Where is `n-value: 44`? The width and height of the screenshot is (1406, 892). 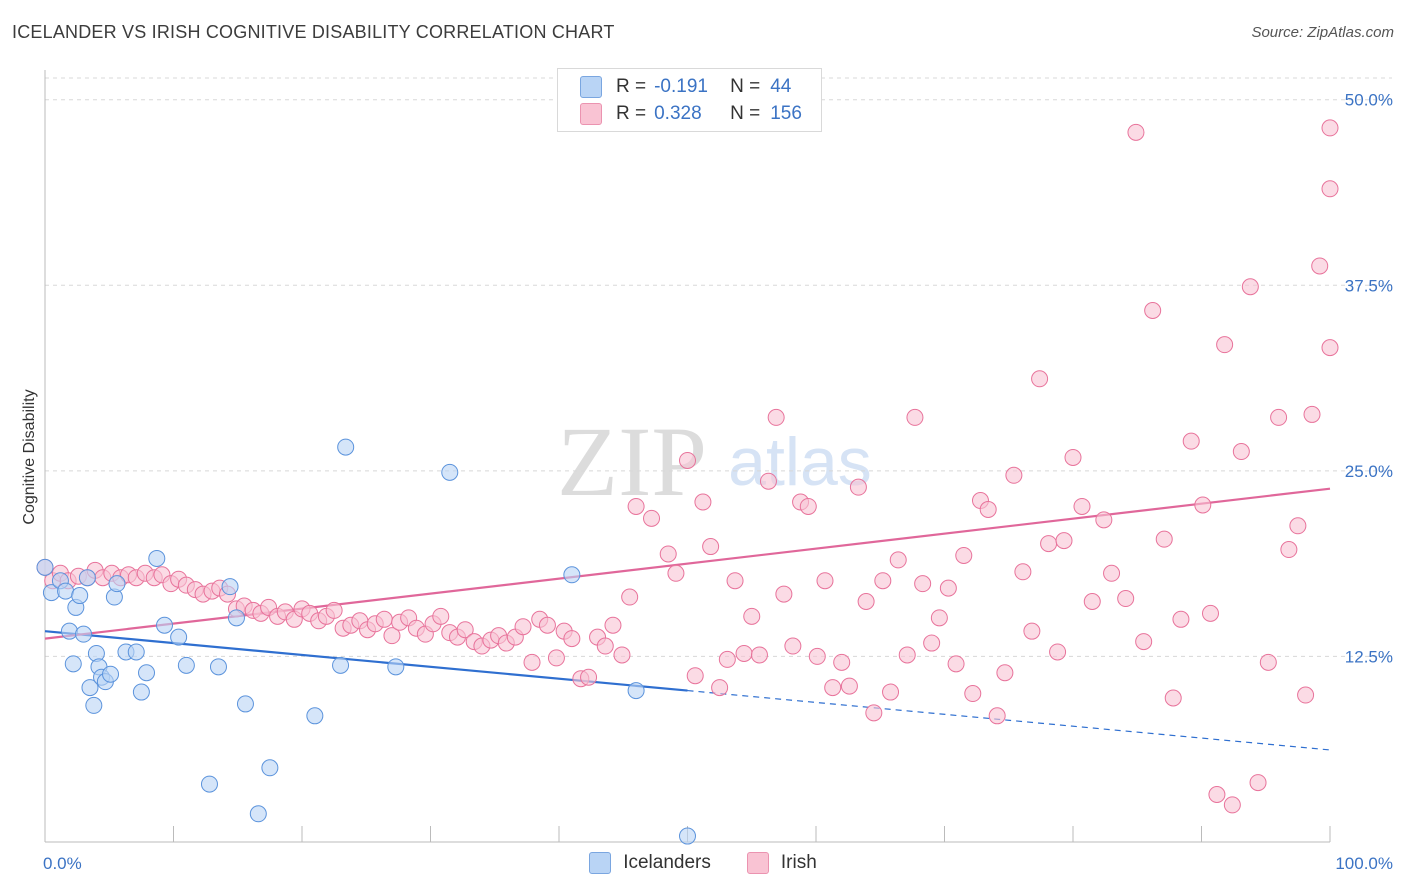
n-value: 44 is located at coordinates (781, 86).